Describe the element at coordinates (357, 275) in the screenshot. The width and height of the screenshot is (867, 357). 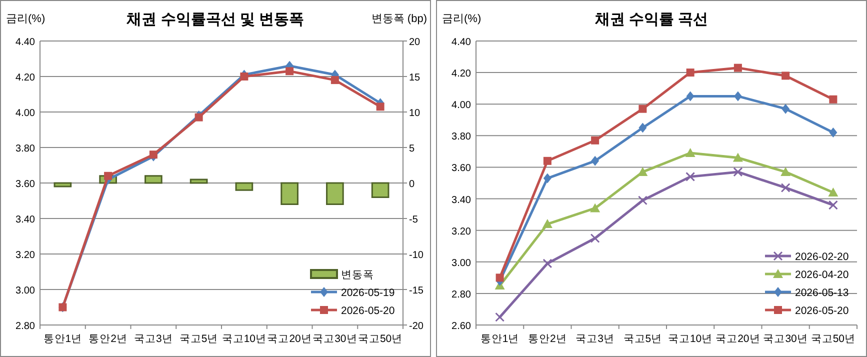
I see `legend-label: 변동폭` at that location.